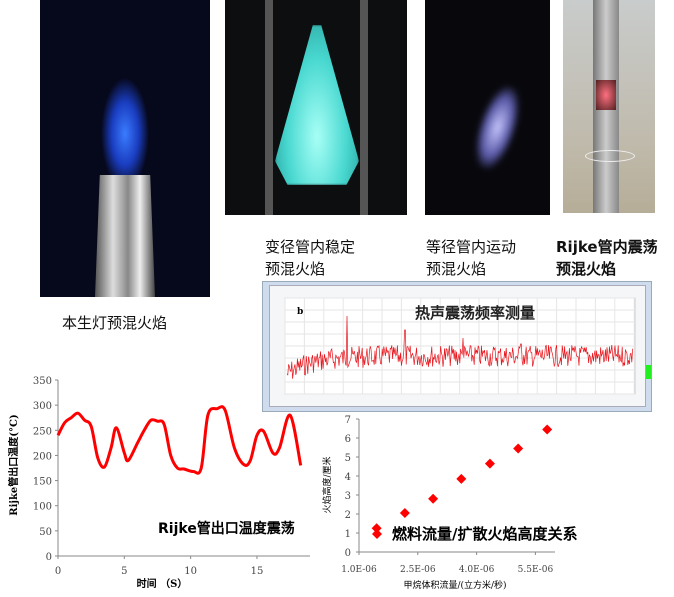  I want to click on x-tick-label: 5, so click(124, 571).